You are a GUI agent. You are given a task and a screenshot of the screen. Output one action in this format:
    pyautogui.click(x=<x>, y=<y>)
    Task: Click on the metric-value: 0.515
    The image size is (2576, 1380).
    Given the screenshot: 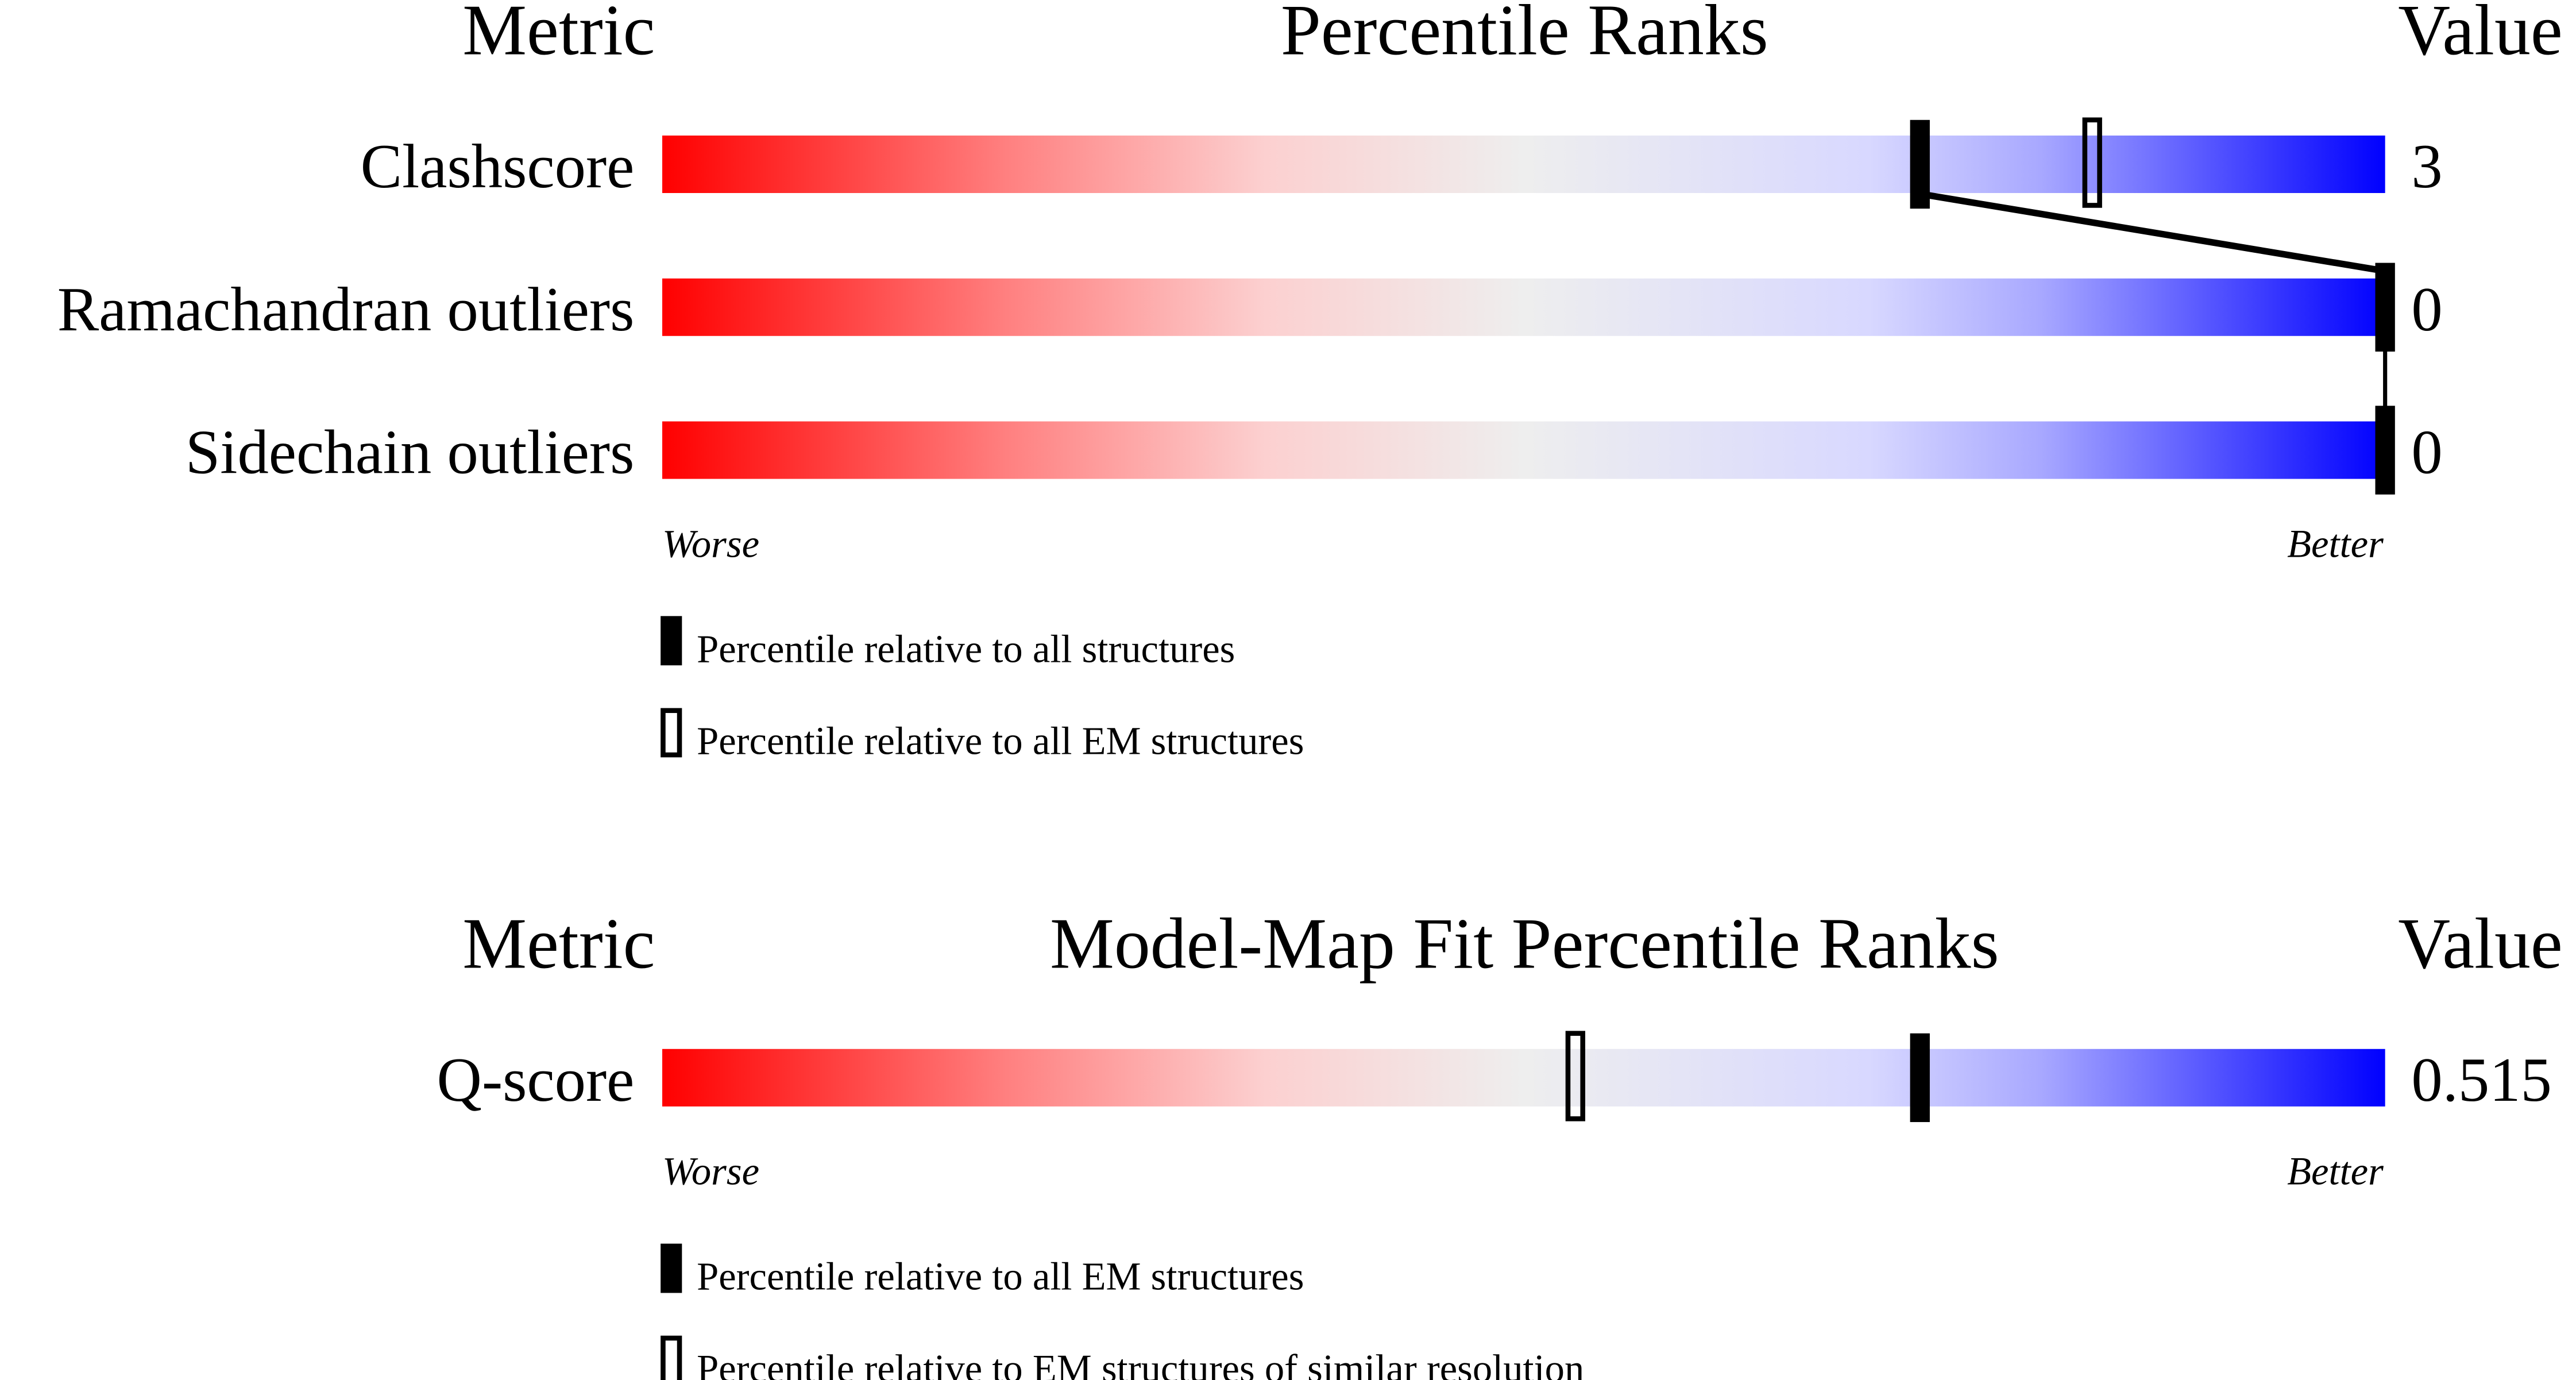 What is the action you would take?
    pyautogui.click(x=2481, y=1080)
    